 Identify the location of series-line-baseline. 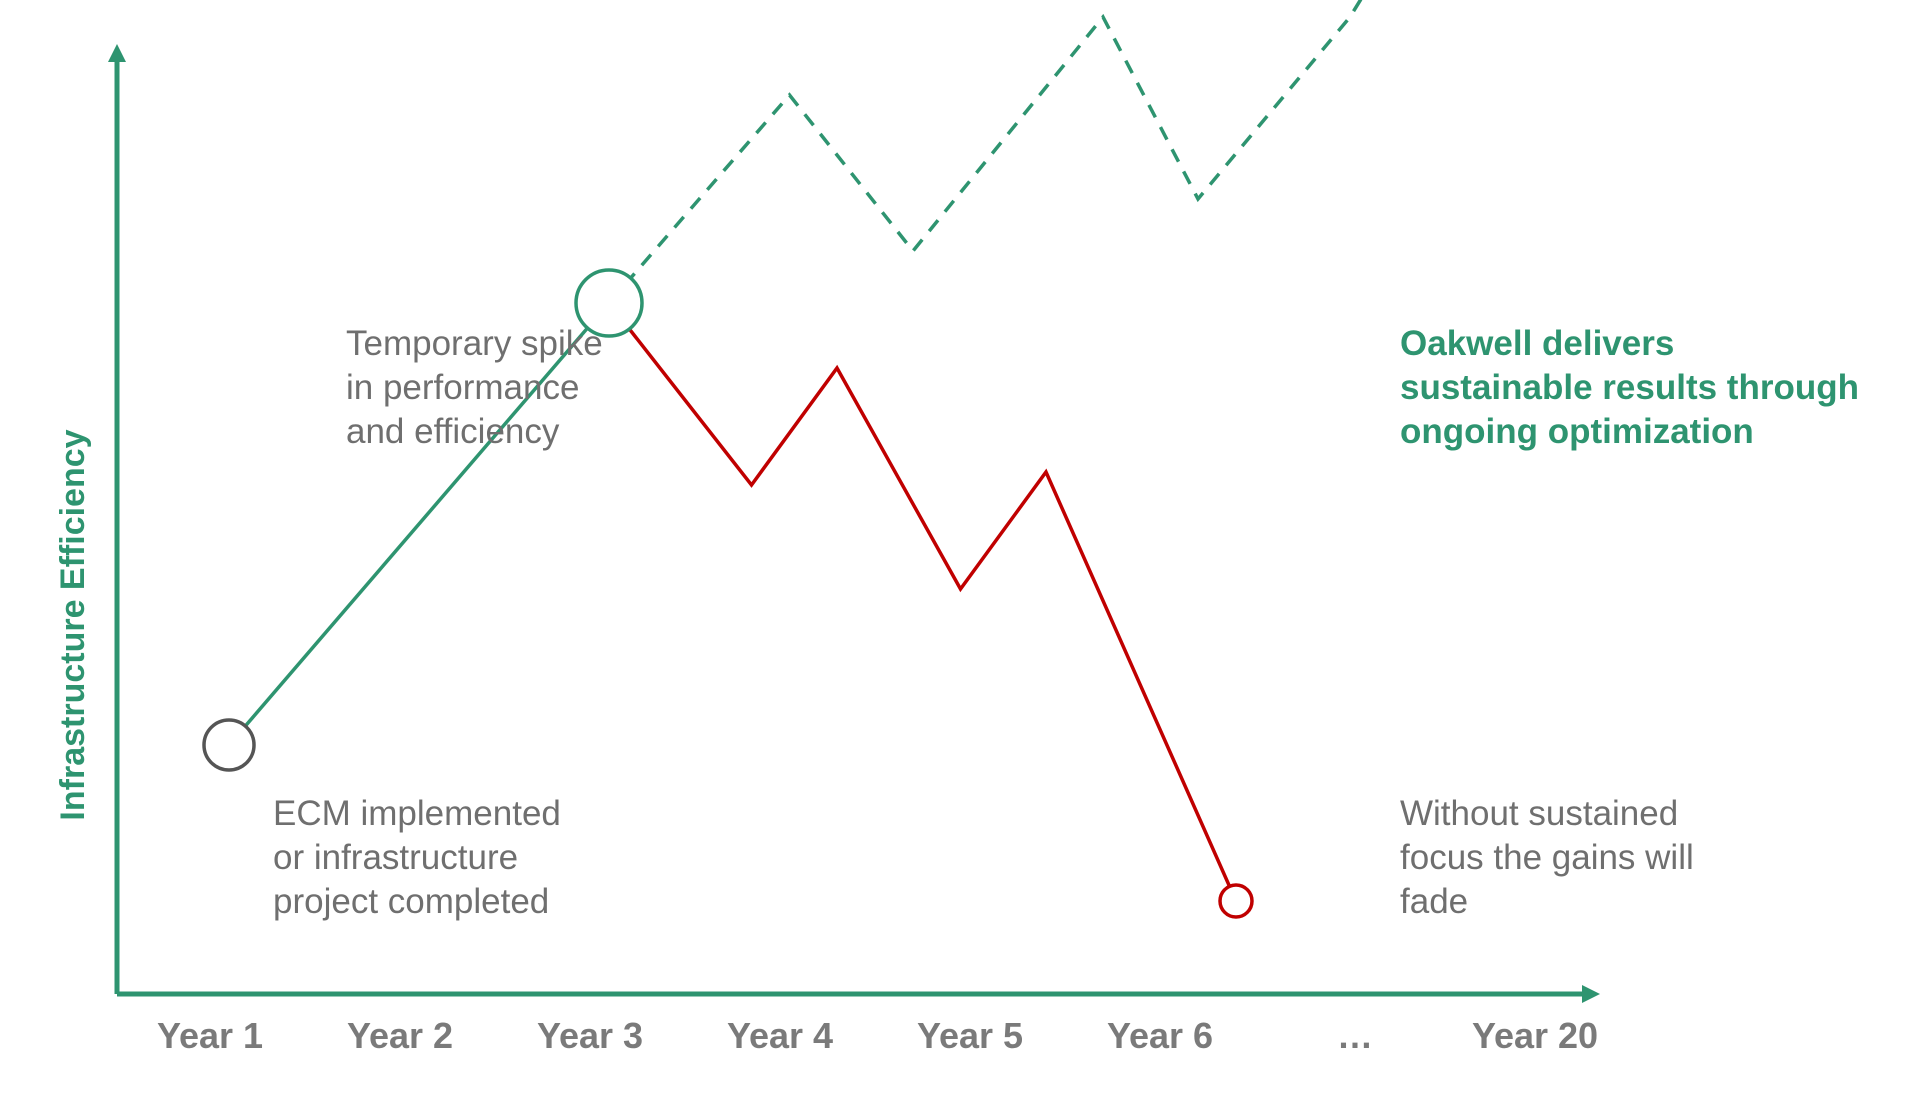
(419, 524).